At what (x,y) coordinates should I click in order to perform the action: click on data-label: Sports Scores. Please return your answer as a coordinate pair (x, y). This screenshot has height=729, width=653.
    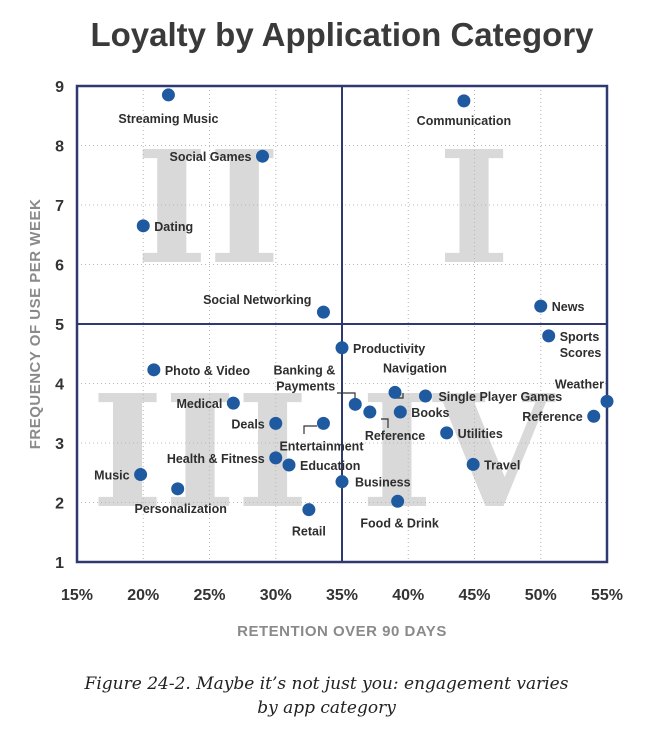
    Looking at the image, I should click on (581, 345).